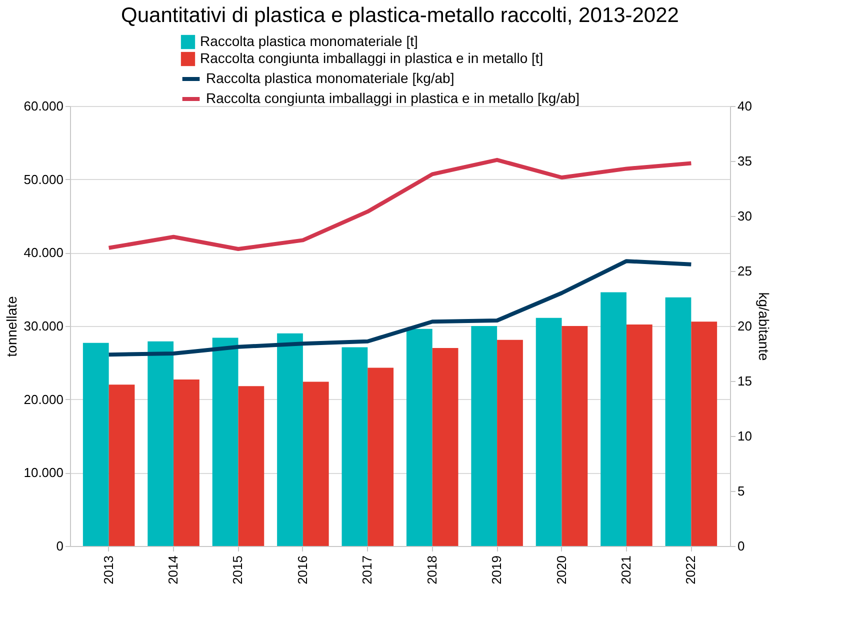 This screenshot has height=641, width=841. Describe the element at coordinates (690, 570) in the screenshot. I see `x-tick-label: 2022` at that location.